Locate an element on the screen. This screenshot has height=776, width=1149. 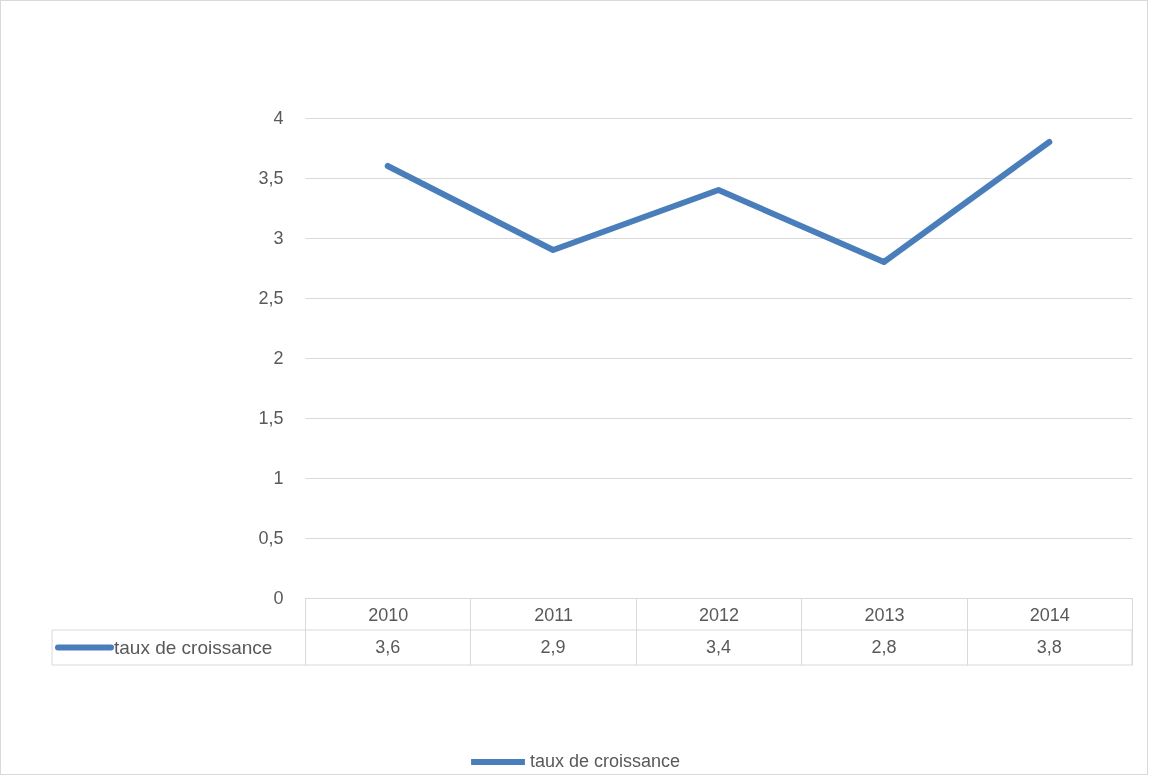
y-tick-label: 2 is located at coordinates (278, 357).